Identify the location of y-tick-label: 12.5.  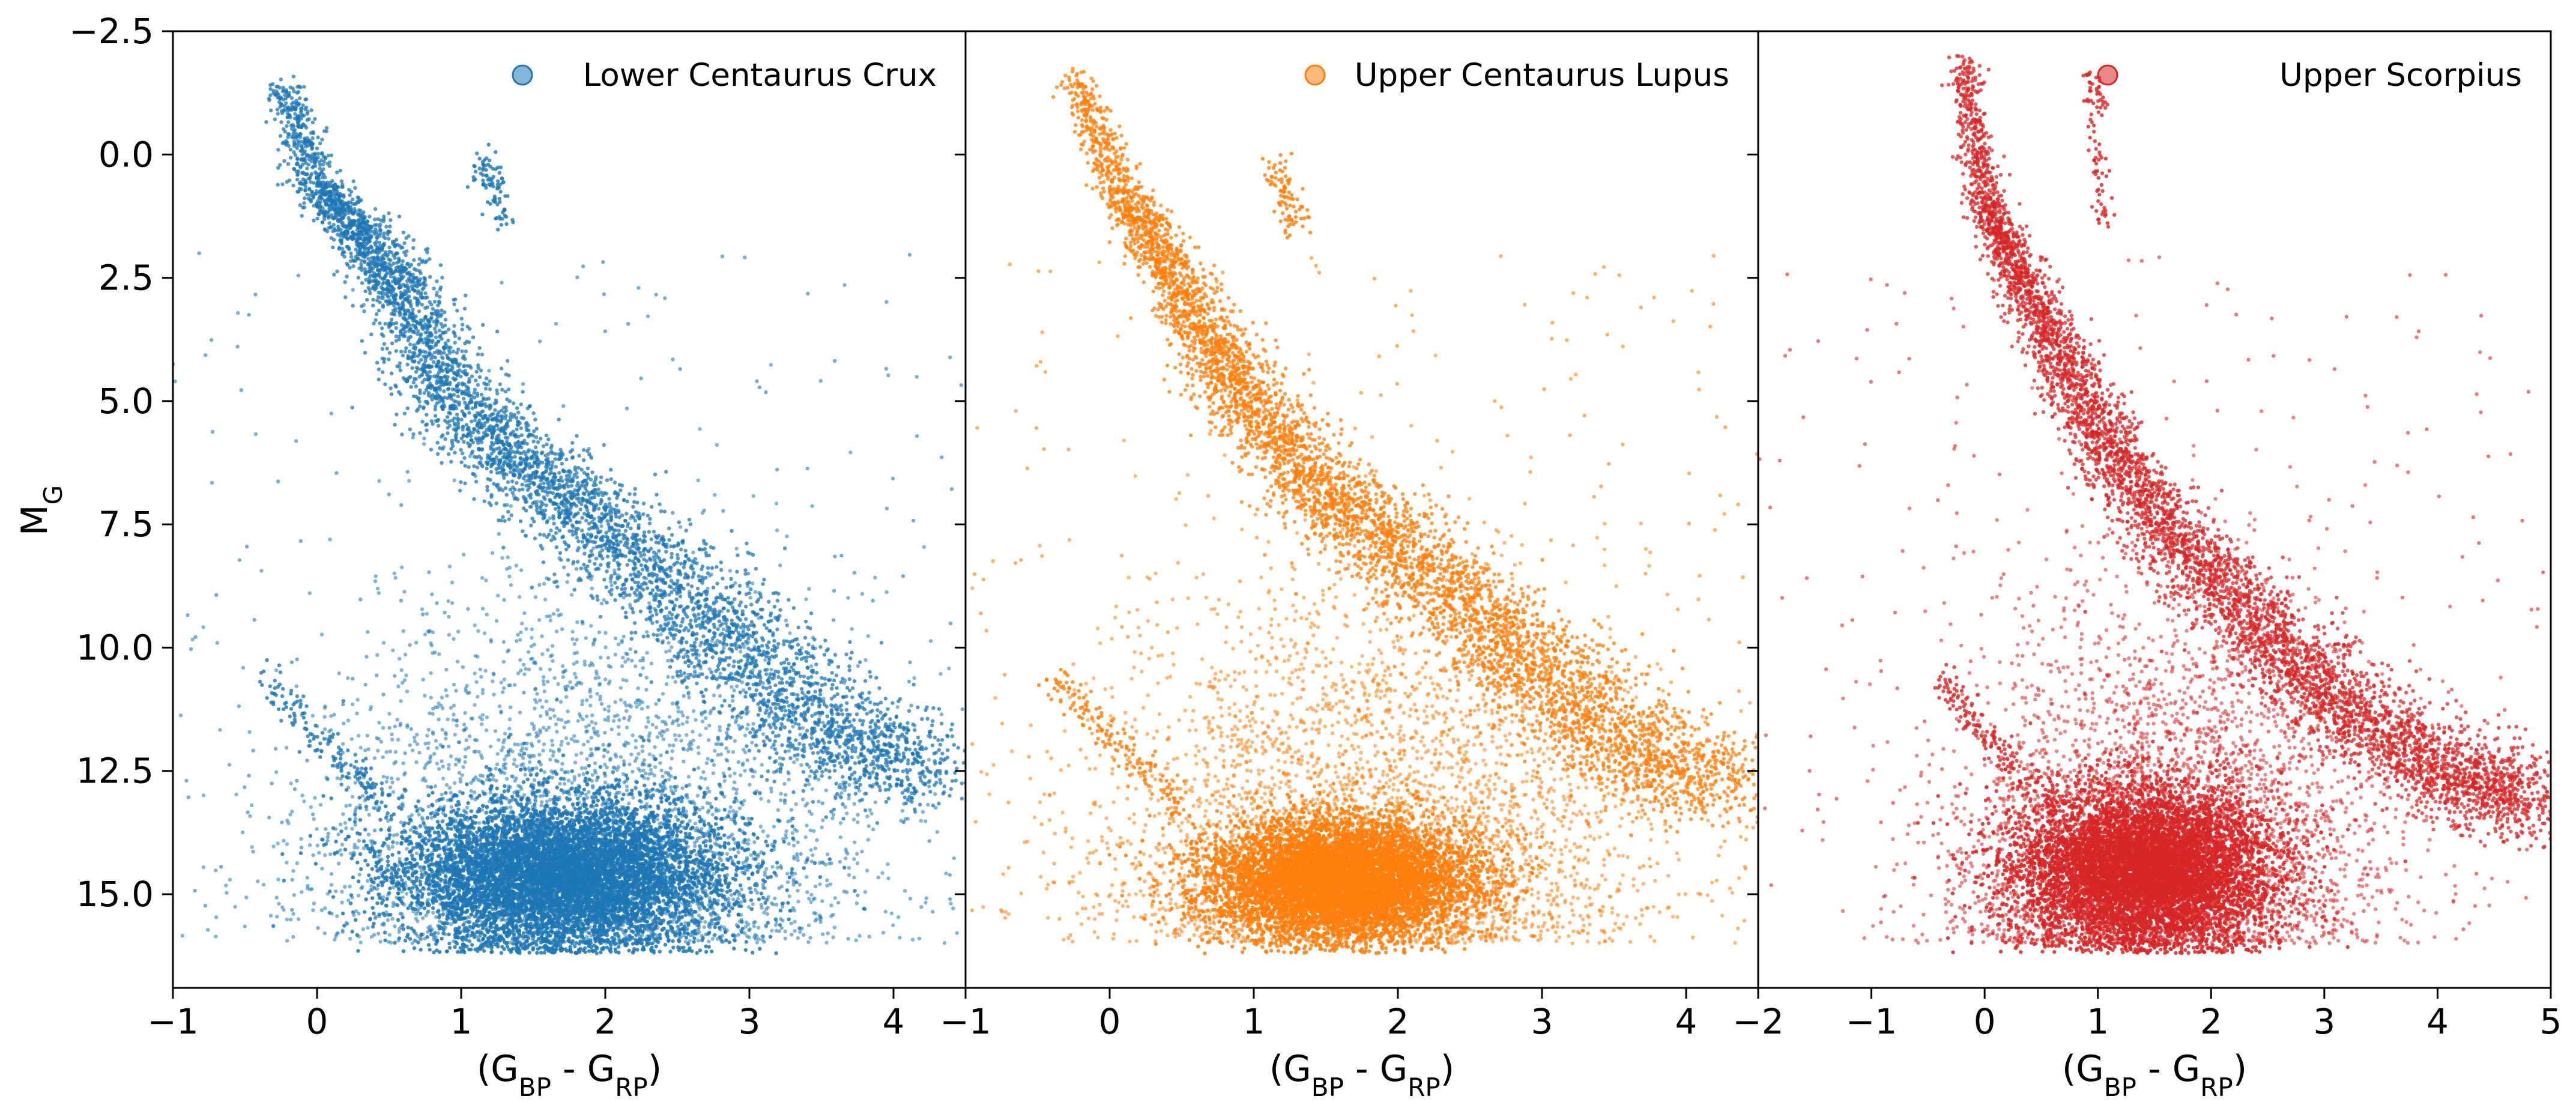
(115, 772).